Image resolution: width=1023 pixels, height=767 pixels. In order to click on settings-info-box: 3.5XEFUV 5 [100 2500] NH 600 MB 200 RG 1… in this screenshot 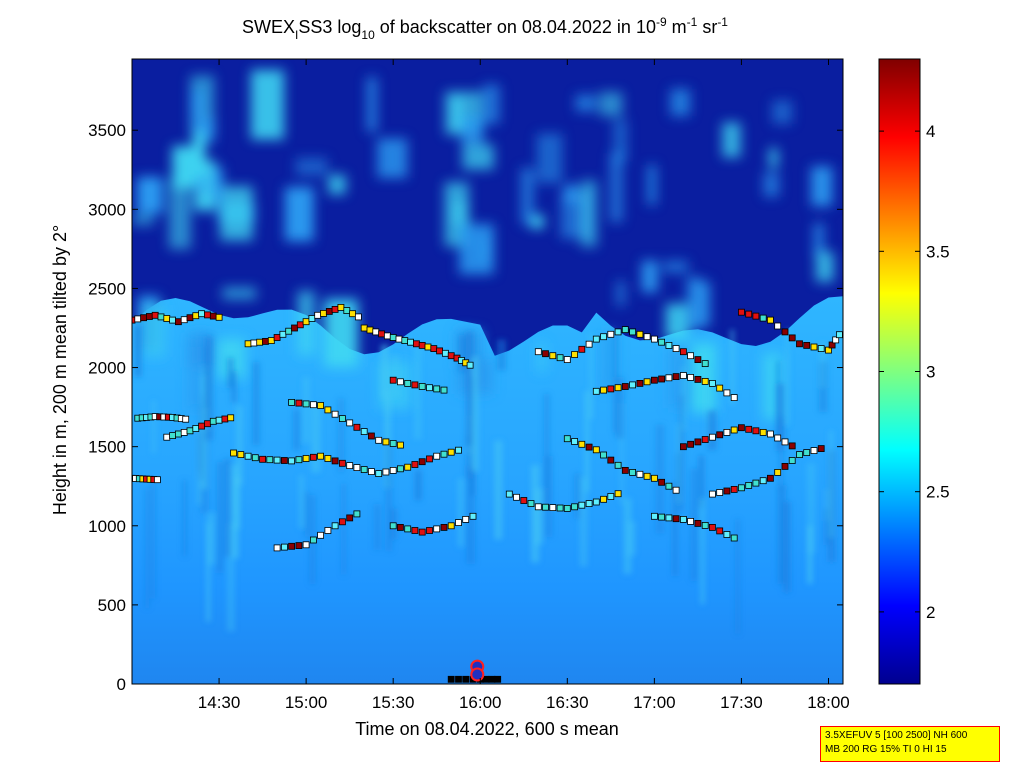, I will do `click(910, 744)`.